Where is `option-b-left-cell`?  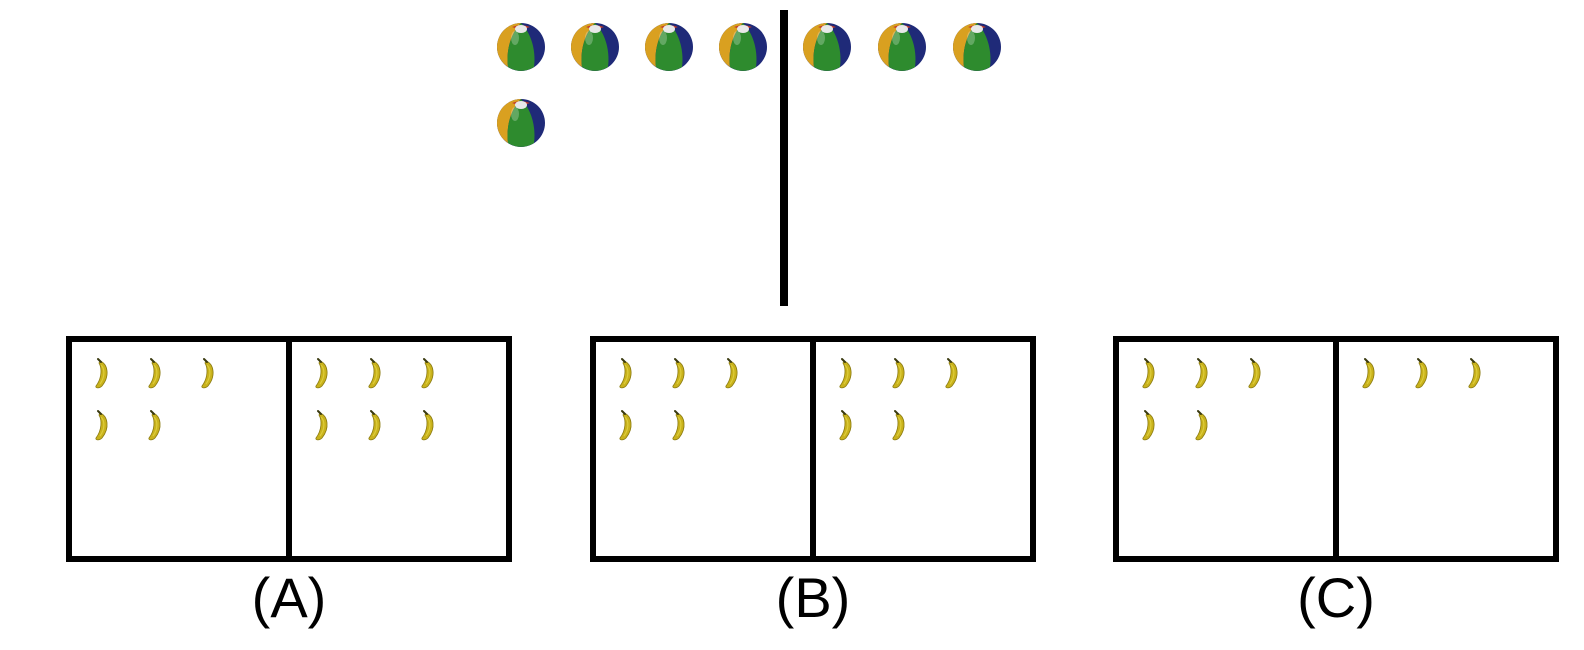 option-b-left-cell is located at coordinates (703, 449).